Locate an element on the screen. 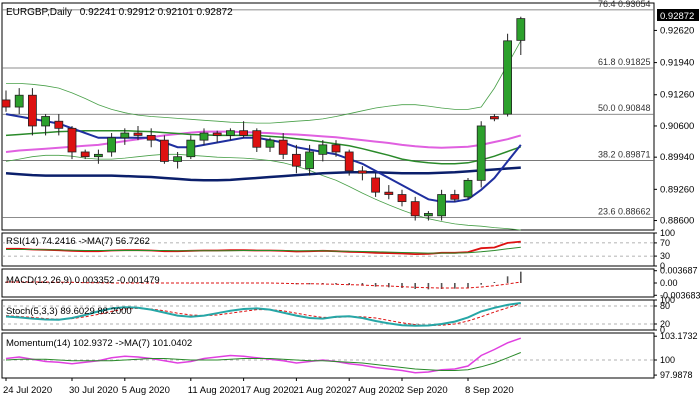  stochastic-panel is located at coordinates (328, 314).